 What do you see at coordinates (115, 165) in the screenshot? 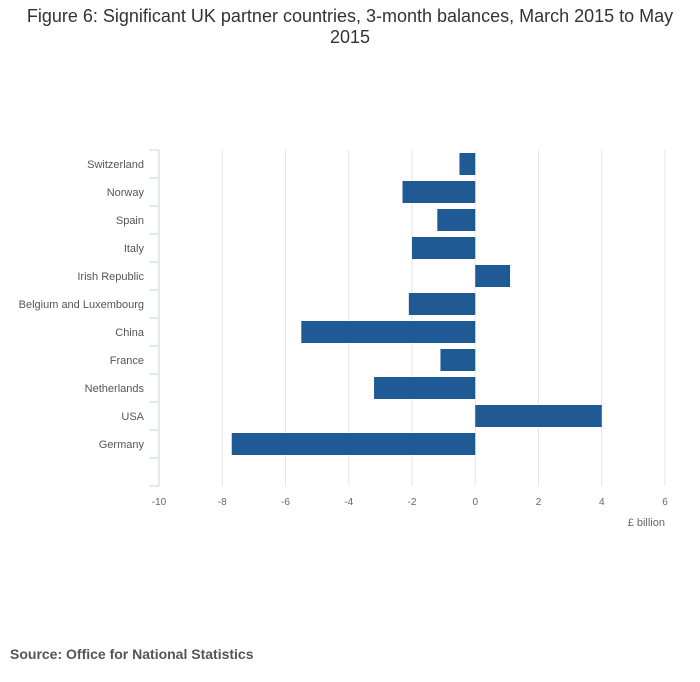
I see `category-label: Switzerland` at bounding box center [115, 165].